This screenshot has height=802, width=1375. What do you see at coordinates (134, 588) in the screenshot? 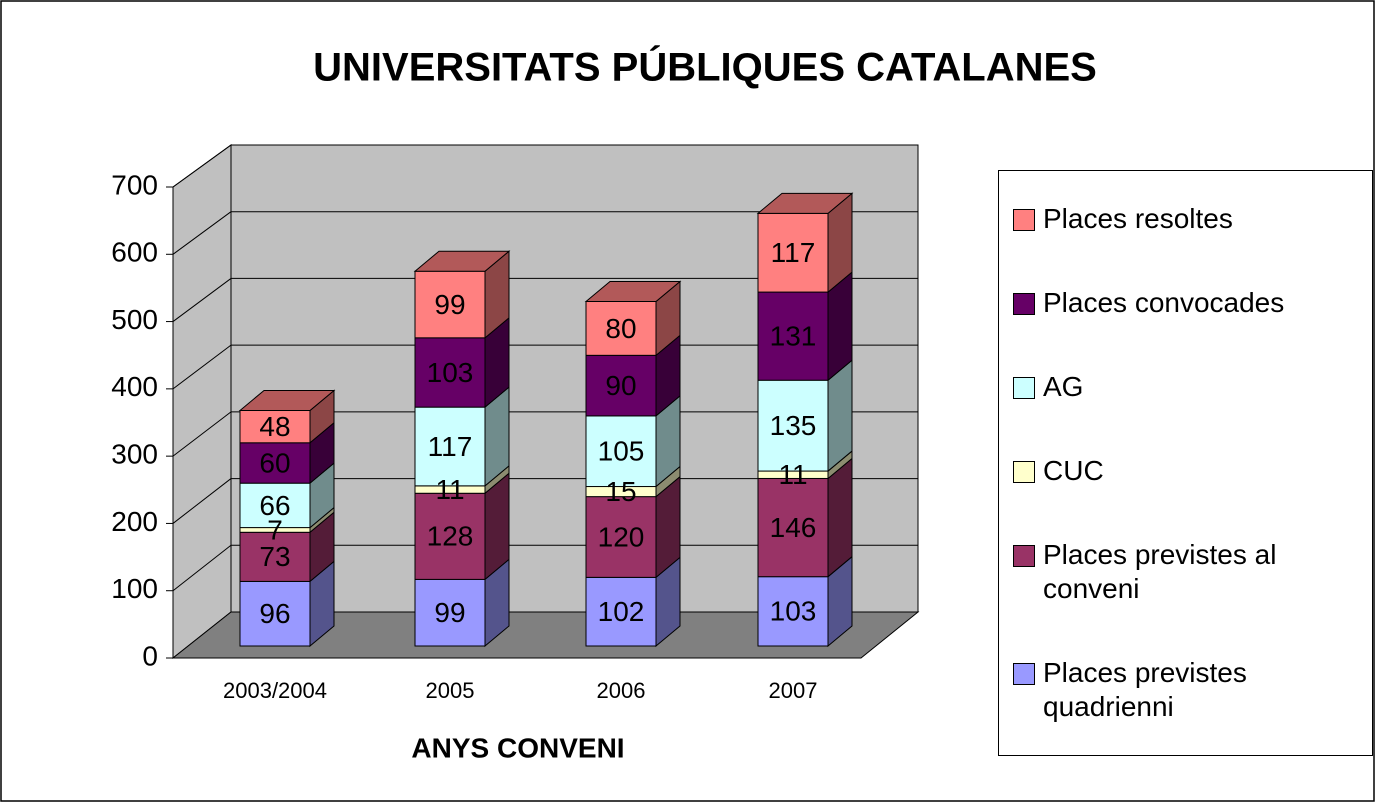
I see `y-tick-label: 100` at bounding box center [134, 588].